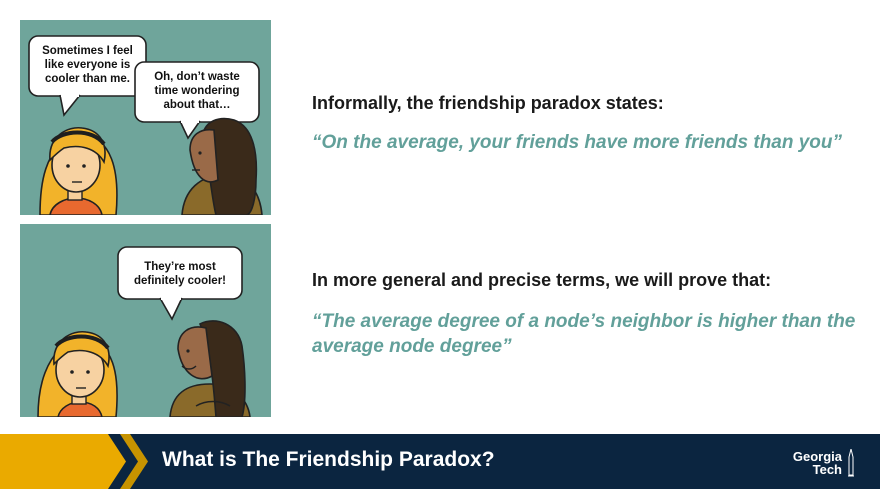  I want to click on bubble-line: time wondering, so click(197, 91).